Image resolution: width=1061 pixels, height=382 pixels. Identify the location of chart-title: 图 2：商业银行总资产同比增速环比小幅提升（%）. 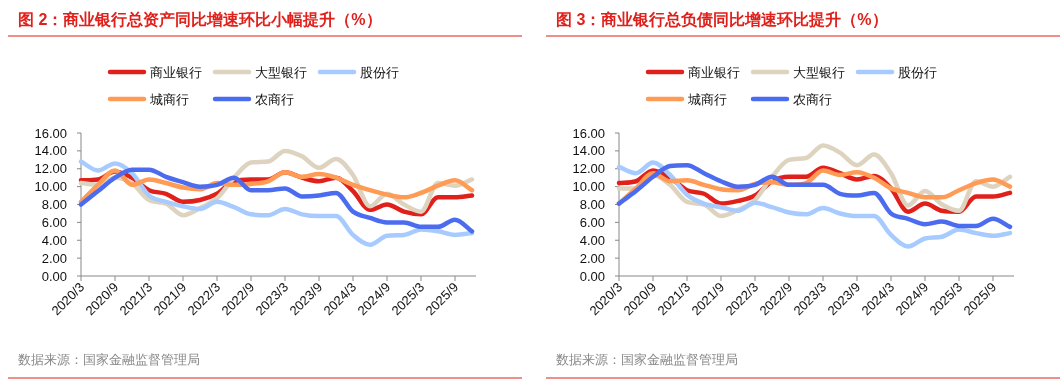
(200, 20).